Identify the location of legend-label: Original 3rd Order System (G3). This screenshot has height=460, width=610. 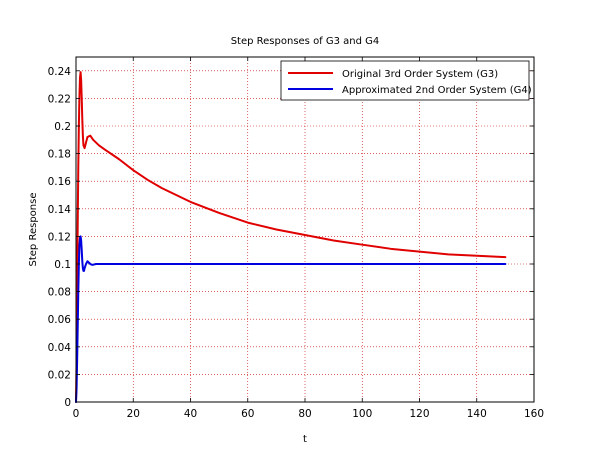
(420, 74).